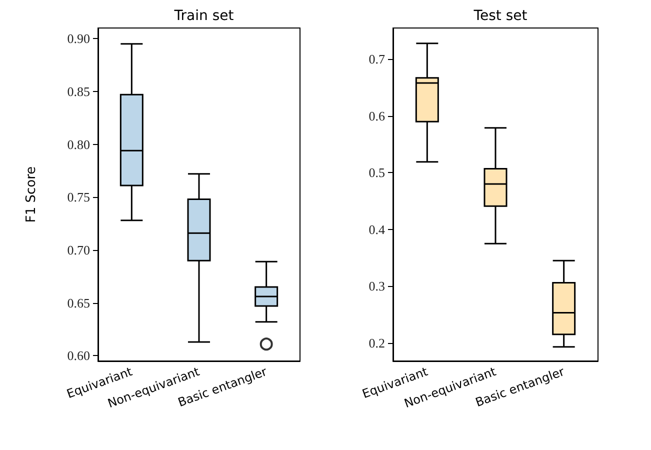 The image size is (651, 450). What do you see at coordinates (377, 116) in the screenshot?
I see `y-tick-label: 0.6` at bounding box center [377, 116].